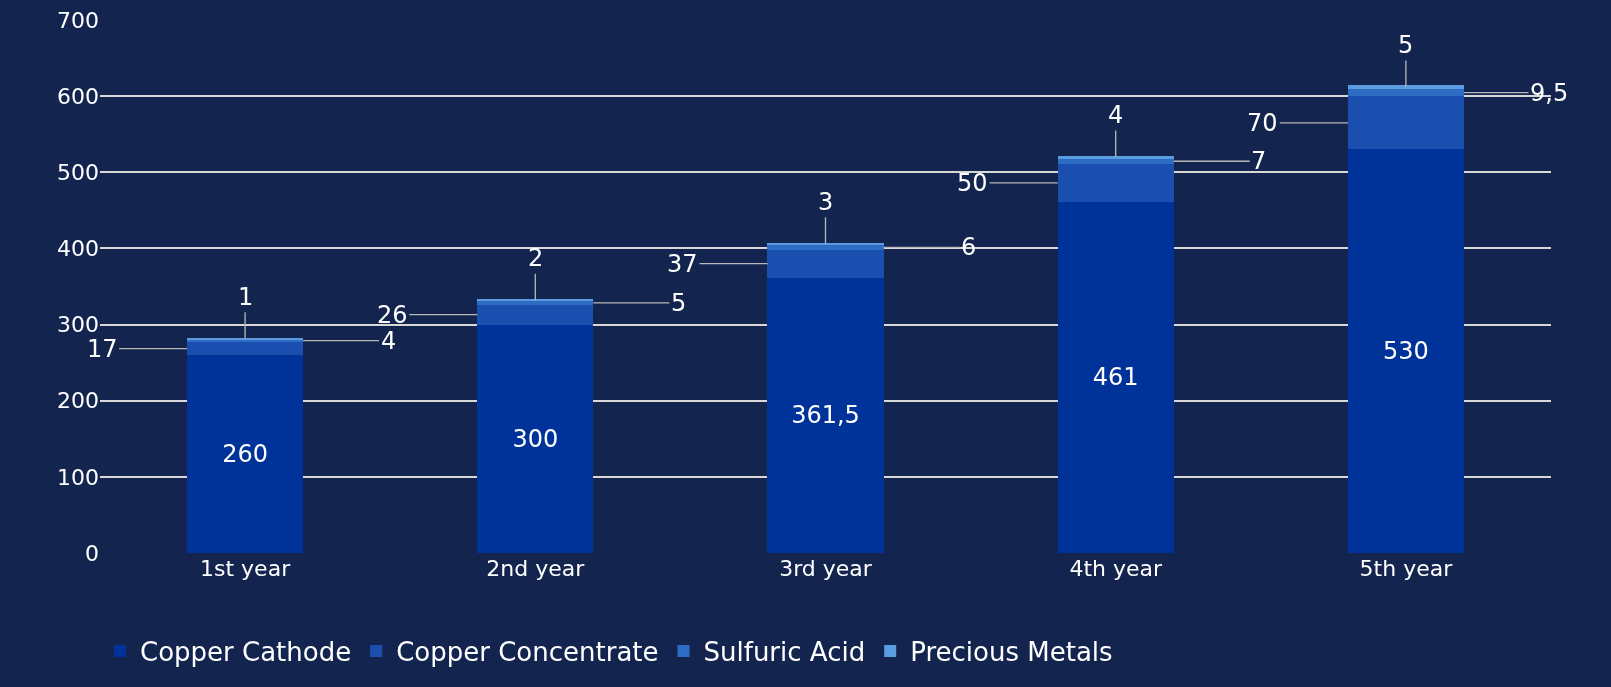 The image size is (1611, 687). I want to click on legend-label: Sulfuric Acid, so click(784, 652).